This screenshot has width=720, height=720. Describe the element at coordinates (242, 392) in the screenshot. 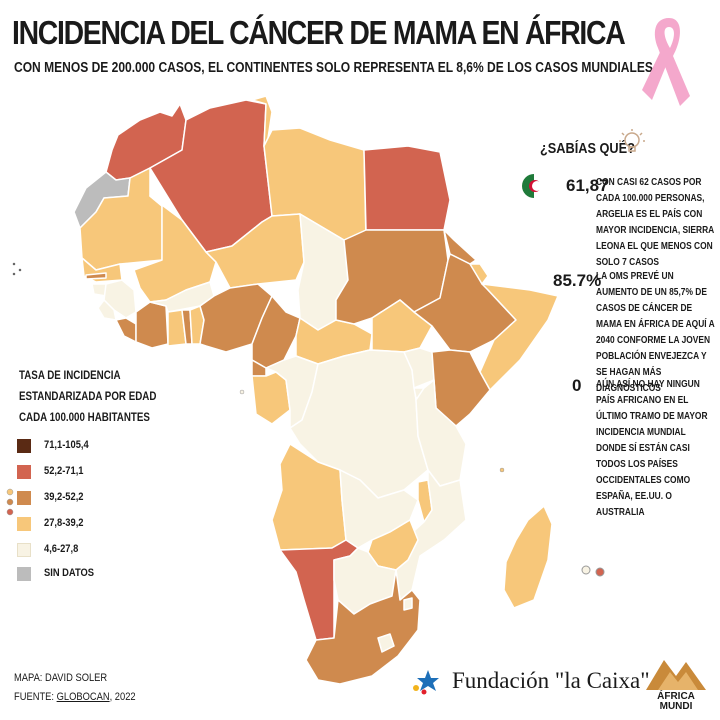

I see `region-sao-tome` at that location.